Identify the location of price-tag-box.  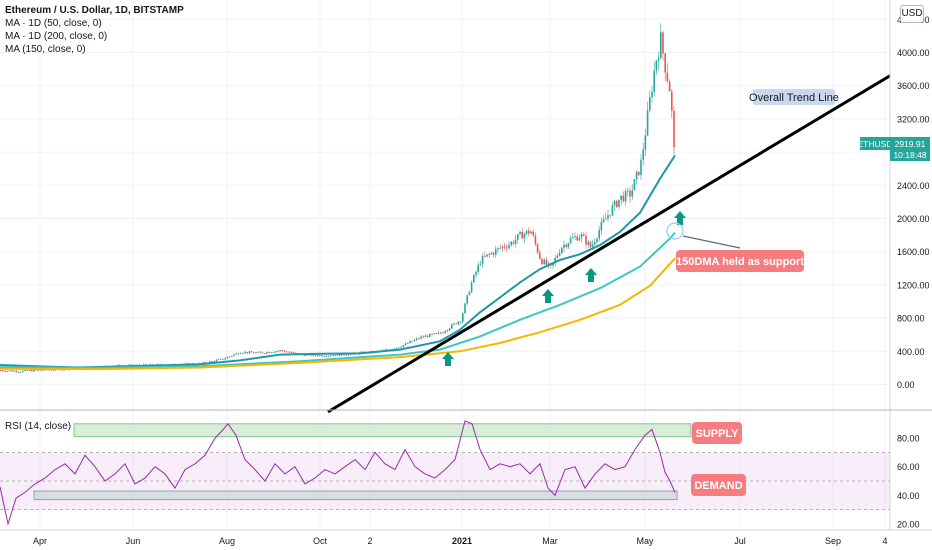
(910, 149).